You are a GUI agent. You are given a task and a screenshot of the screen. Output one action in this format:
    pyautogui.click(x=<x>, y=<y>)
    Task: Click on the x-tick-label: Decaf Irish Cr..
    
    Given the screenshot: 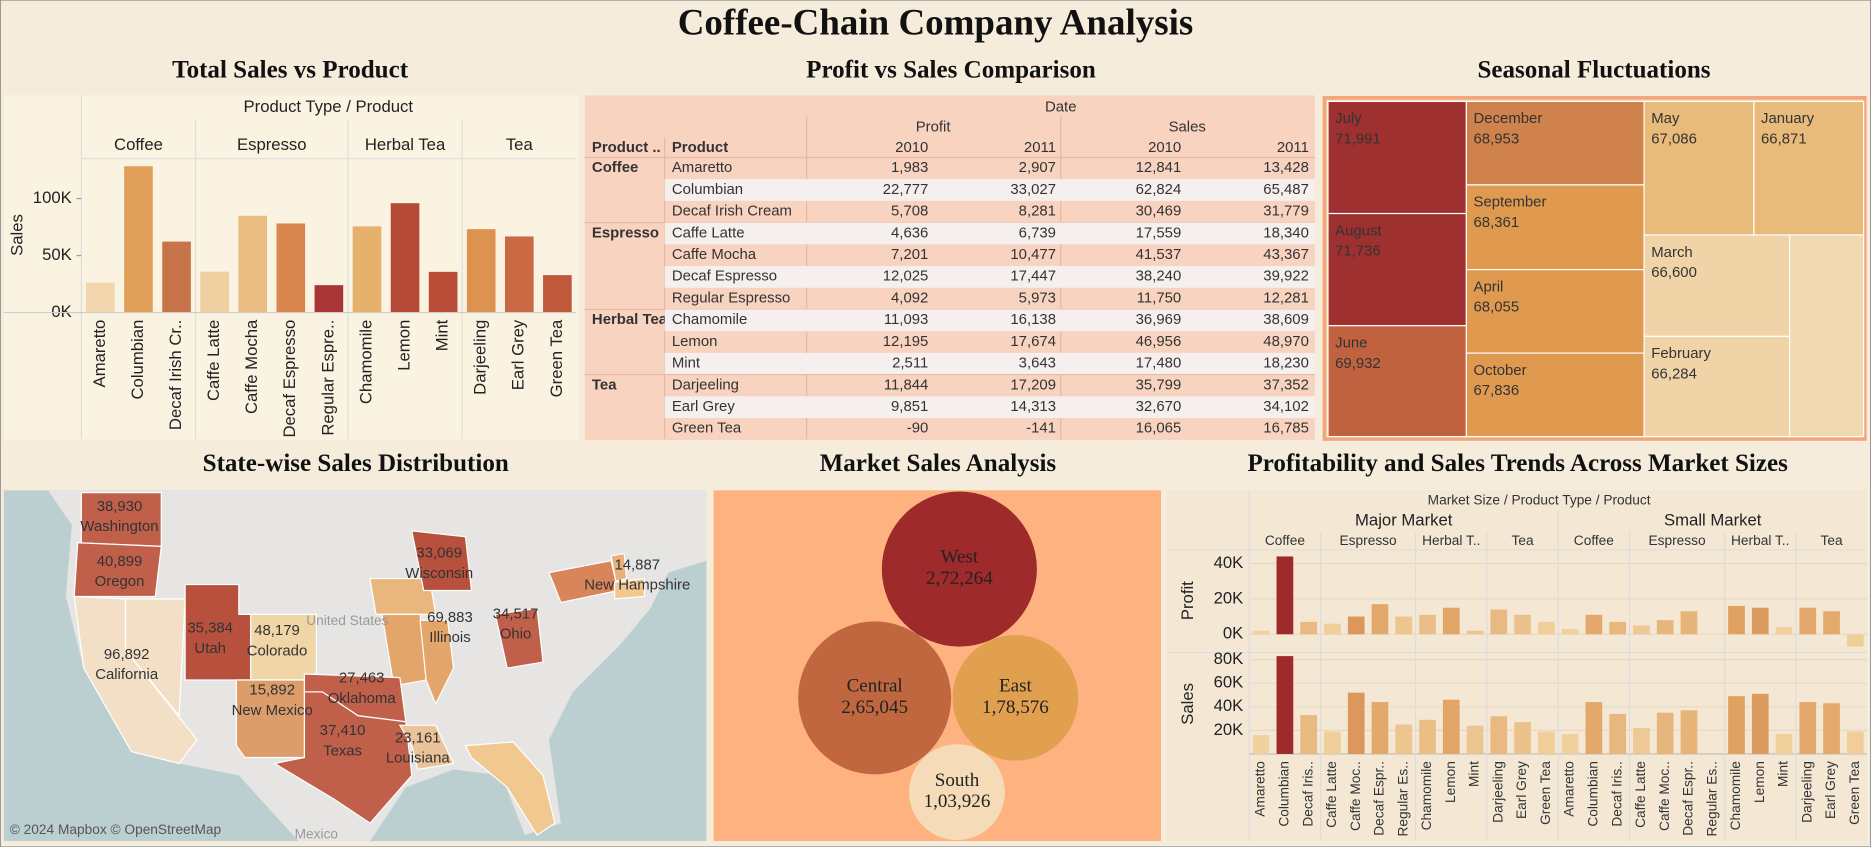 What is the action you would take?
    pyautogui.click(x=175, y=375)
    